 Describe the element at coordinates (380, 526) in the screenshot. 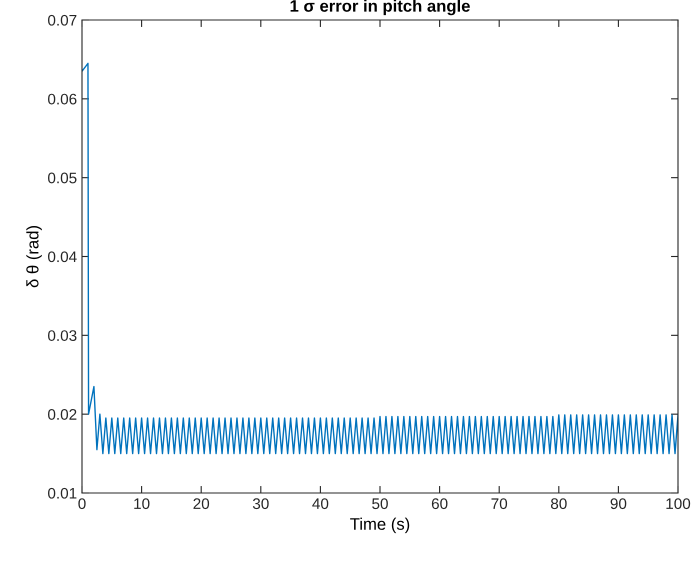

I see `x-axis-title: Time (s)` at that location.